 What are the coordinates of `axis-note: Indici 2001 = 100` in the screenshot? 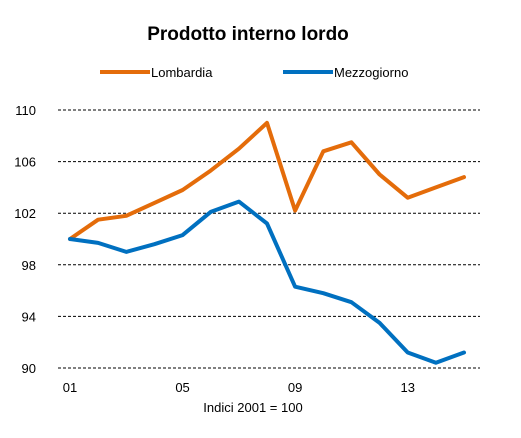 It's located at (252, 407).